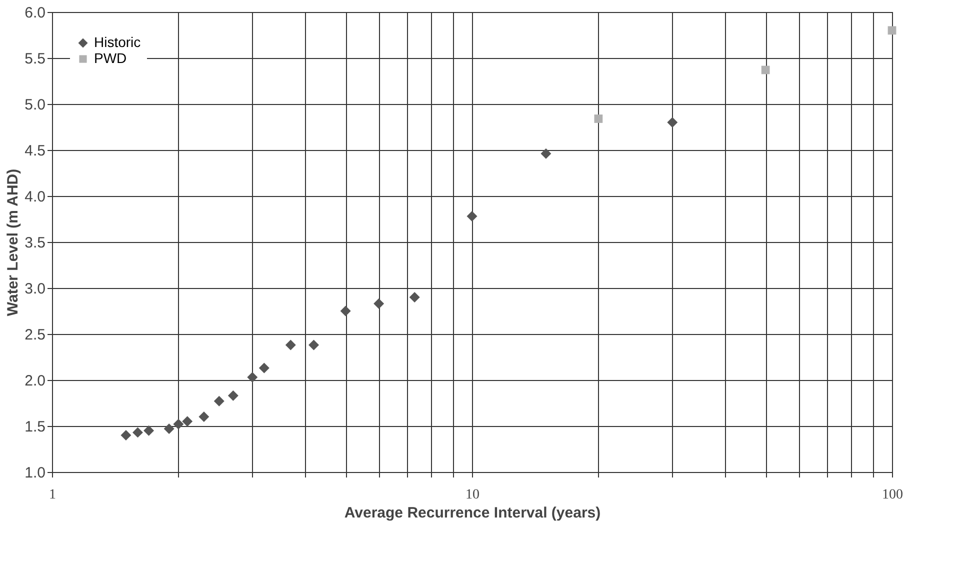 The image size is (968, 577). Describe the element at coordinates (35, 243) in the screenshot. I see `y-tick-label: 3.5` at that location.